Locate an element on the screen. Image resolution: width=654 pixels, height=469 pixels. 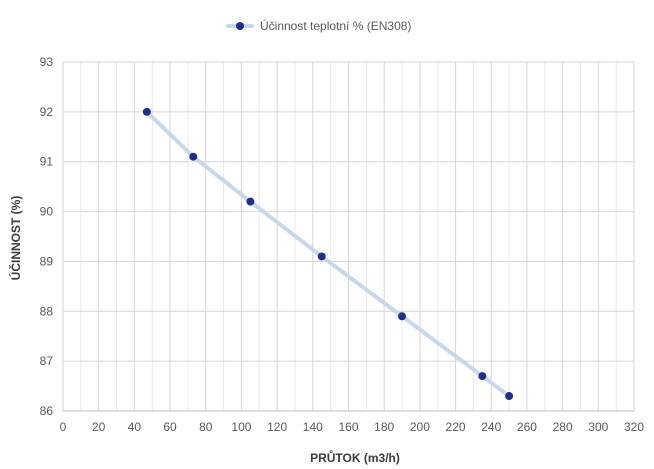
x-tick-label: 80 is located at coordinates (206, 427).